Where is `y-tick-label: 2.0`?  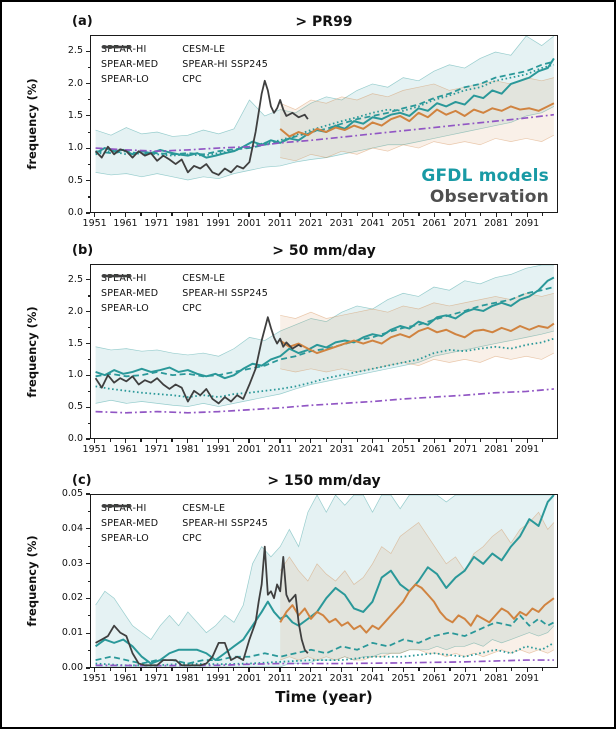 y-tick-label: 2.0 is located at coordinates (75, 83).